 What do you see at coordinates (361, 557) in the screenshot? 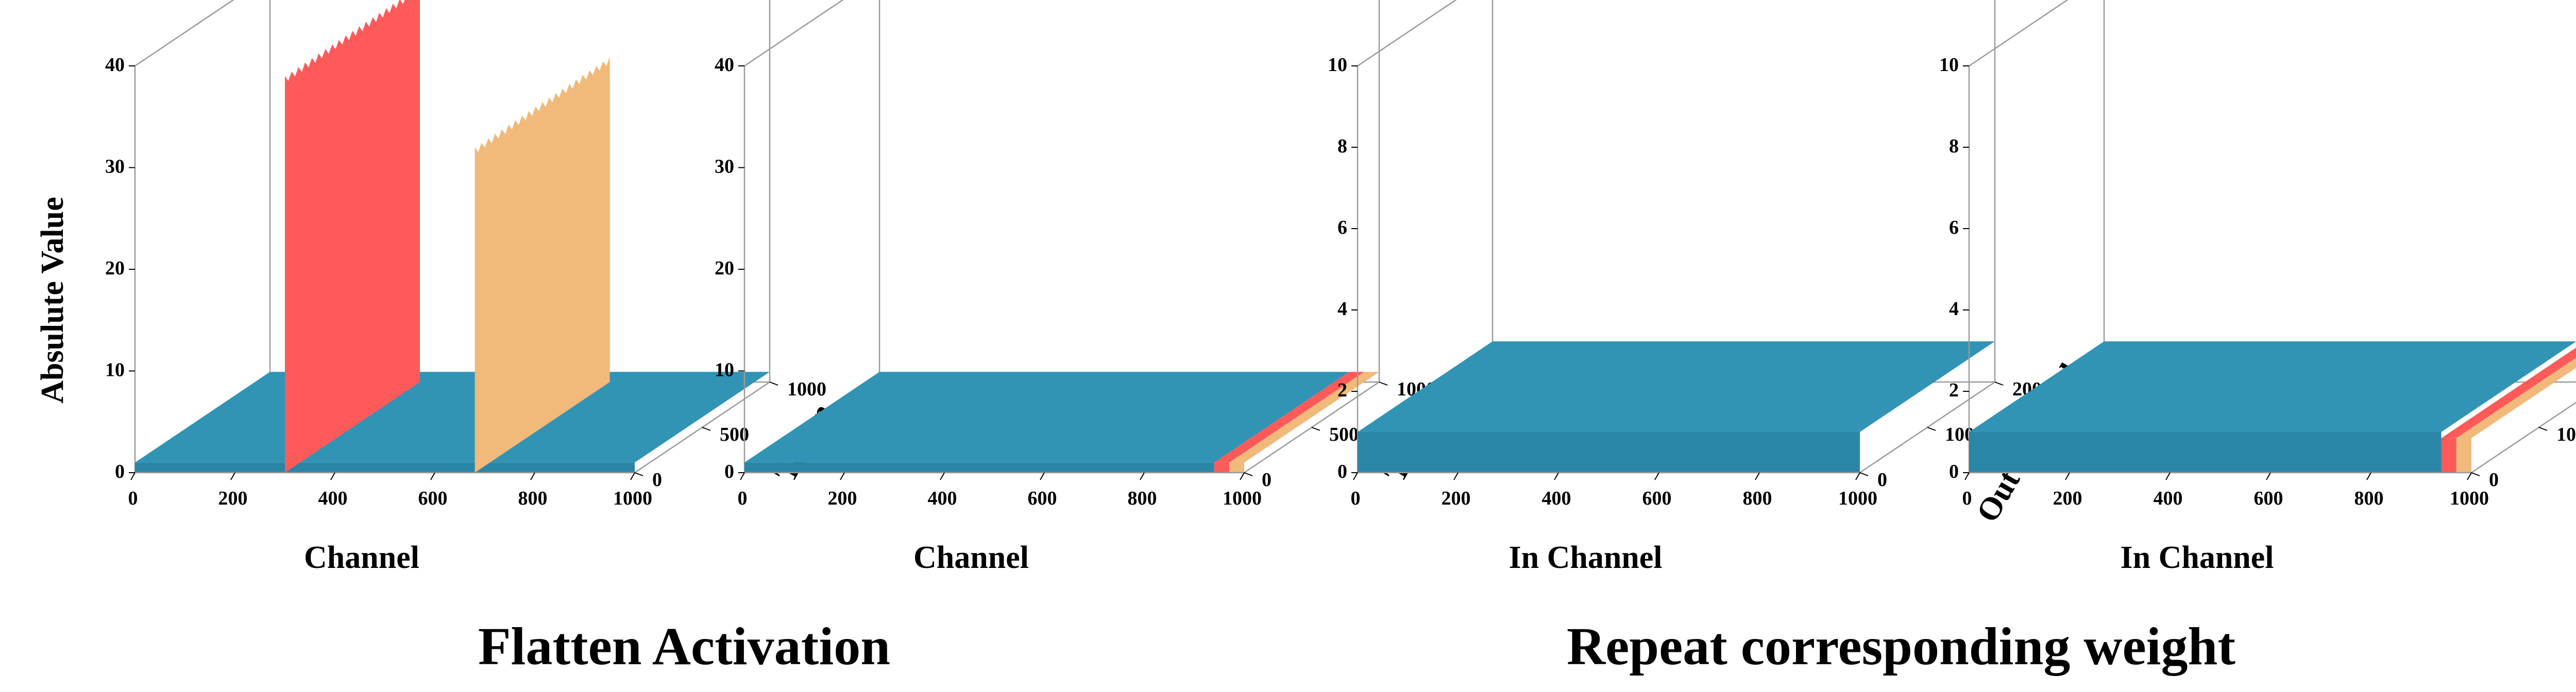
I see `x-axis-label: Channel` at bounding box center [361, 557].